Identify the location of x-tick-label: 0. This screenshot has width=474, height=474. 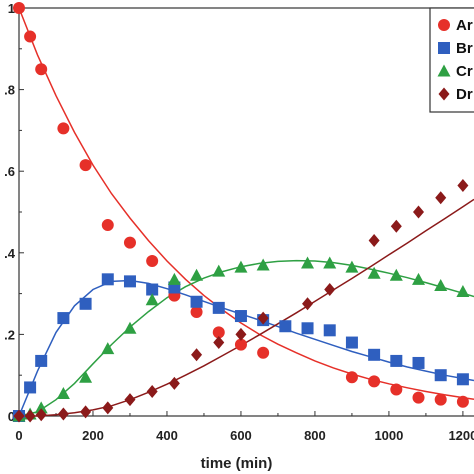
(18, 435).